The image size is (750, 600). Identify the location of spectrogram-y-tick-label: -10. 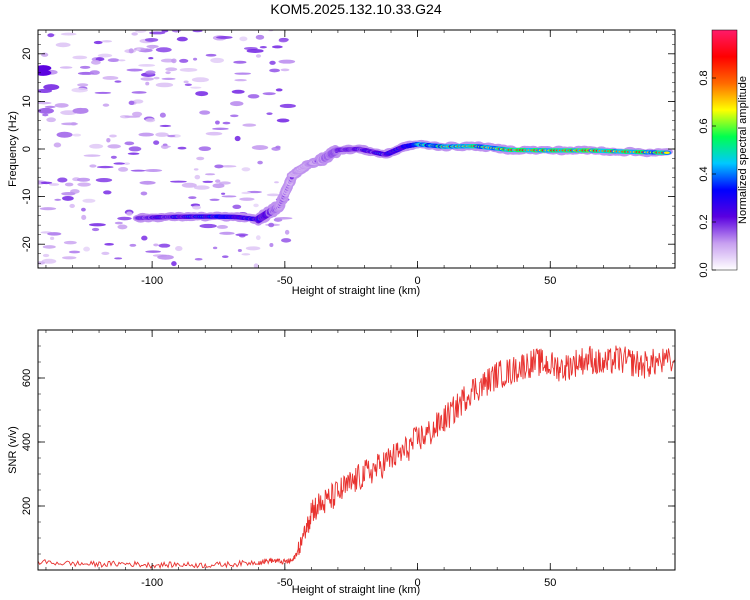
(27, 197).